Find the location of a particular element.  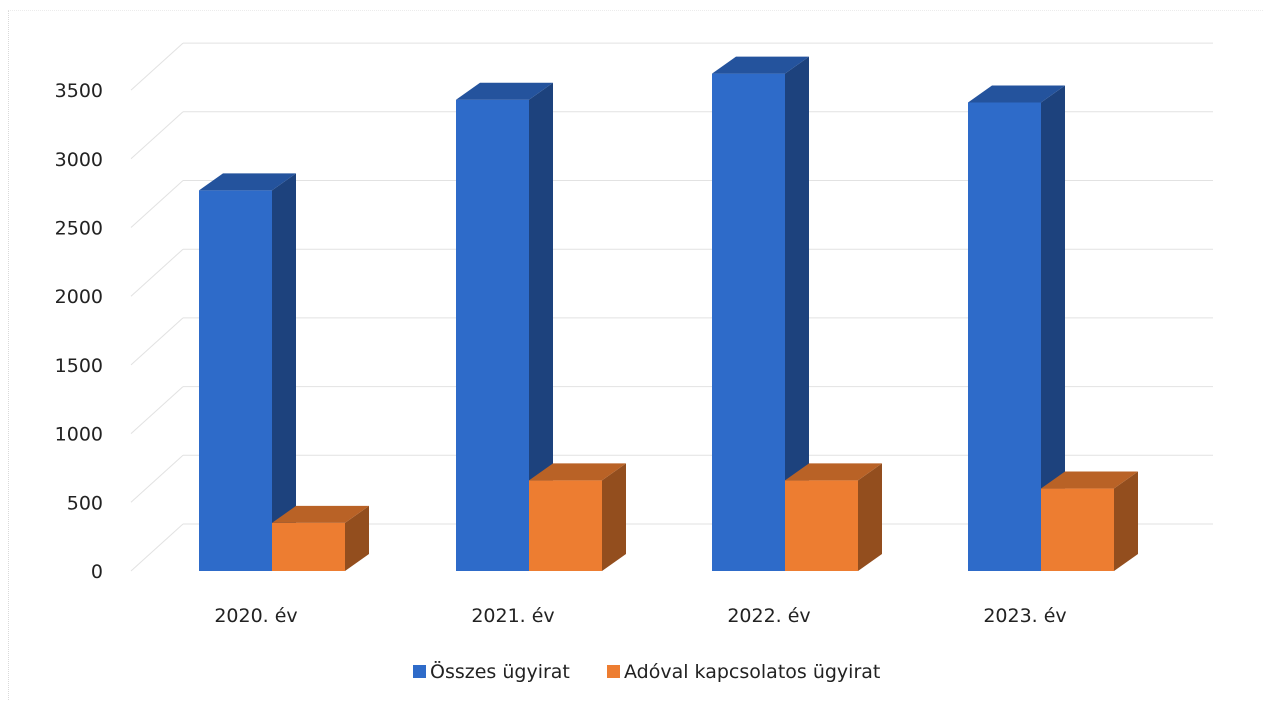

y-tick-label: 1500 is located at coordinates (79, 366).